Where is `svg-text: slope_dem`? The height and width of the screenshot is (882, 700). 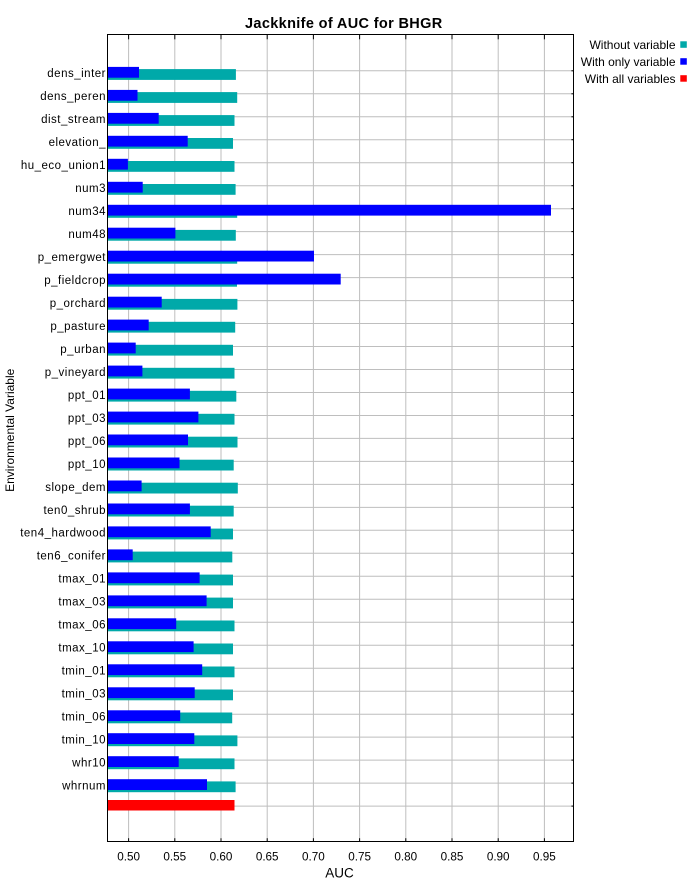
svg-text: slope_dem is located at coordinates (75, 488).